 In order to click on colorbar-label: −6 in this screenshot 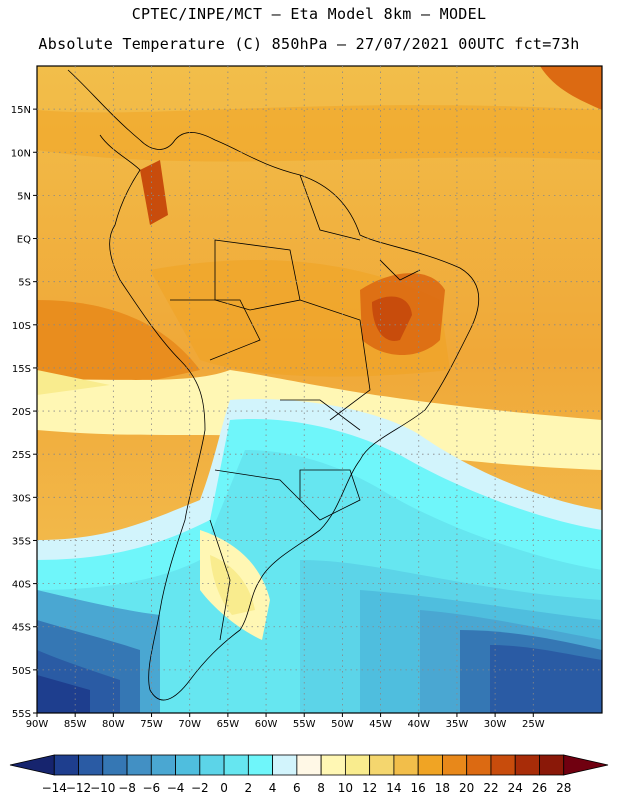, I will do `click(151, 788)`.